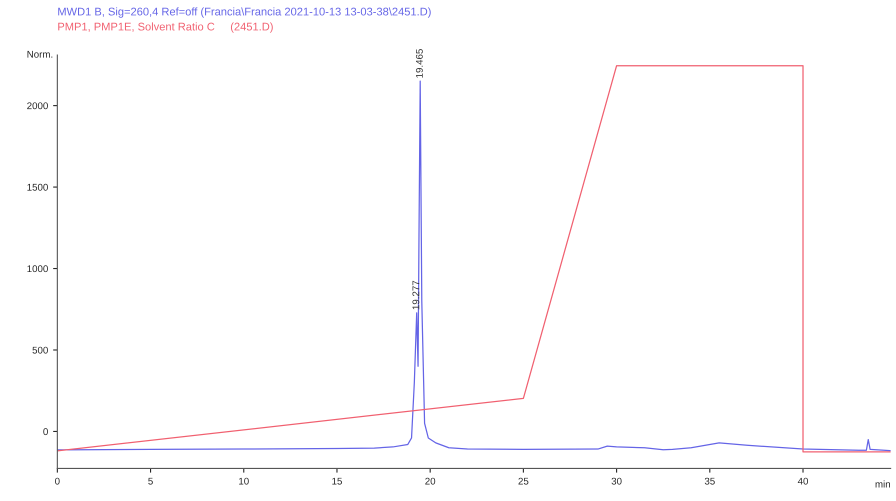 The image size is (896, 501). What do you see at coordinates (617, 481) in the screenshot?
I see `x-tick-label: 30` at bounding box center [617, 481].